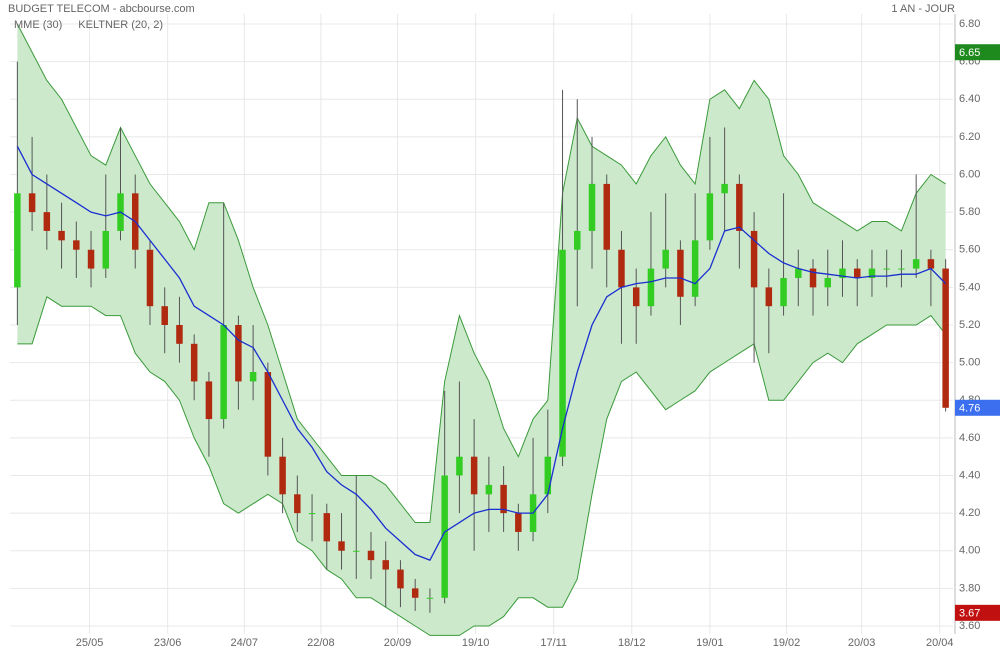  I want to click on chart-title: BUDGET TELECOM - abcbourse.com, so click(101, 9).